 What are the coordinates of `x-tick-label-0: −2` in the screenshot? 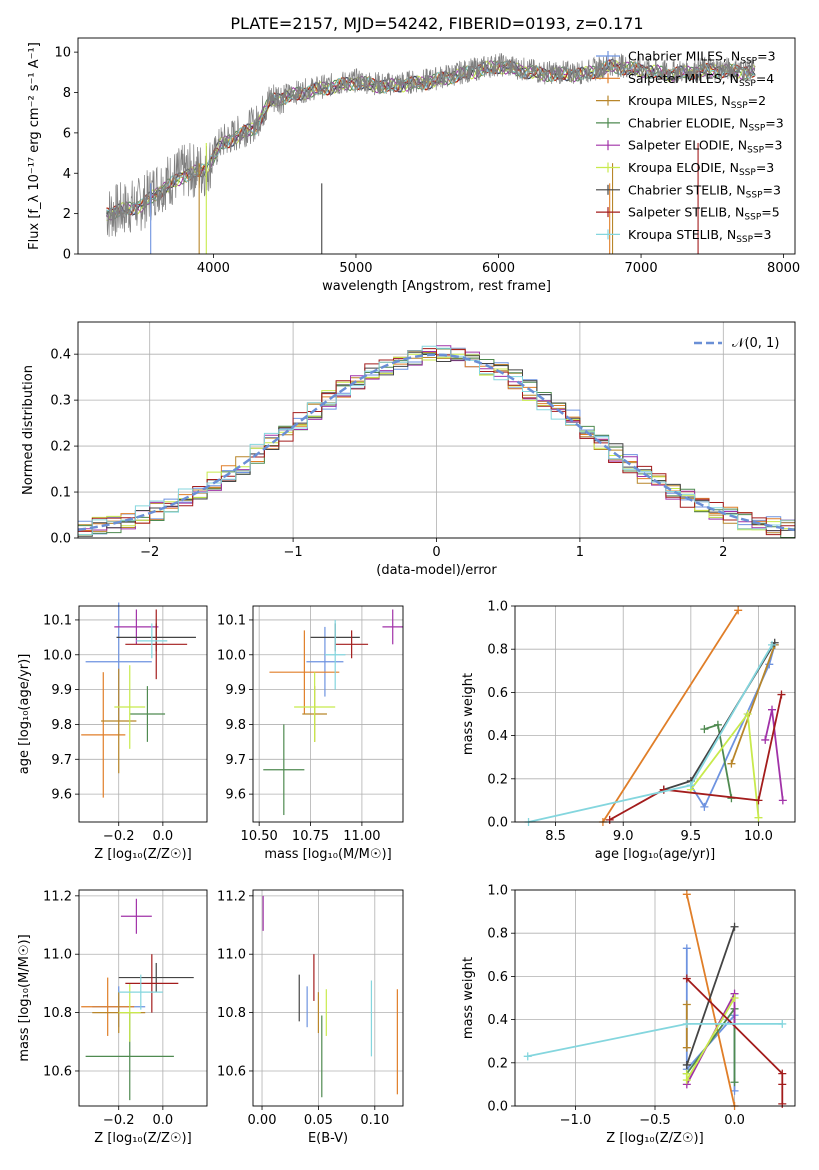 It's located at (149, 552).